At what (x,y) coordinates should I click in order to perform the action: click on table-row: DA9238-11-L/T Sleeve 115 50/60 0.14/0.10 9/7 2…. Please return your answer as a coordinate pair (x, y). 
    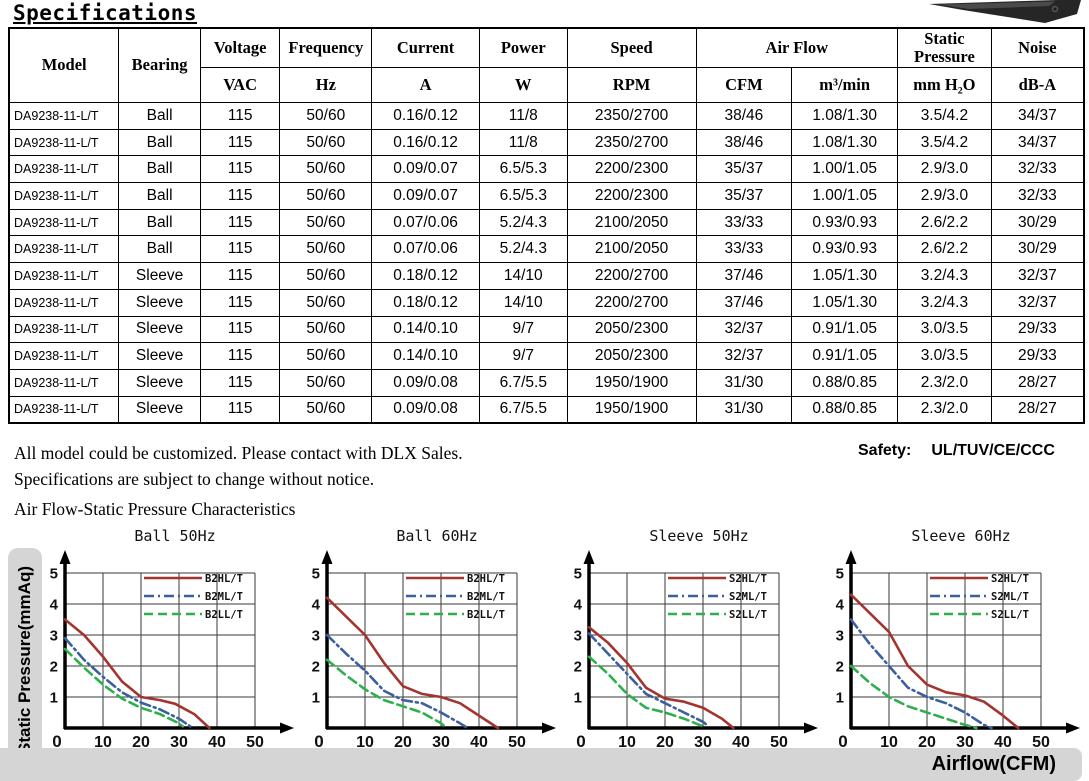
    Looking at the image, I should click on (546, 356).